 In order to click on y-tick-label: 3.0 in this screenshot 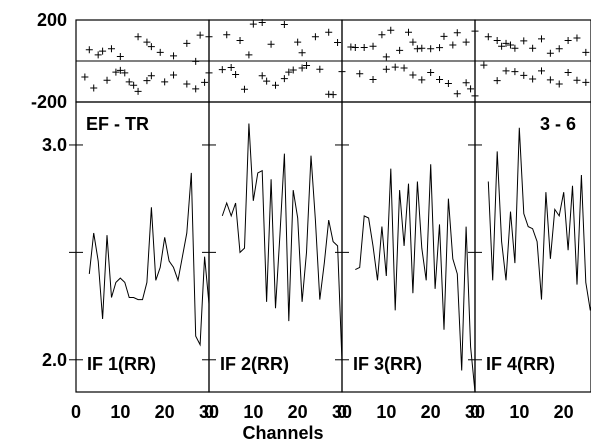, I will do `click(54, 145)`.